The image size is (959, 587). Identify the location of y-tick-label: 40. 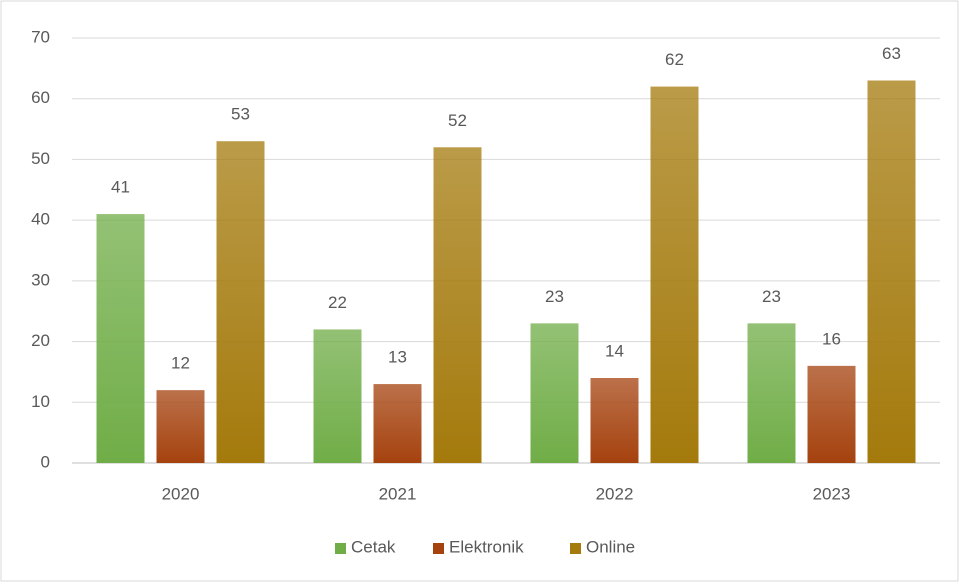
(40, 219).